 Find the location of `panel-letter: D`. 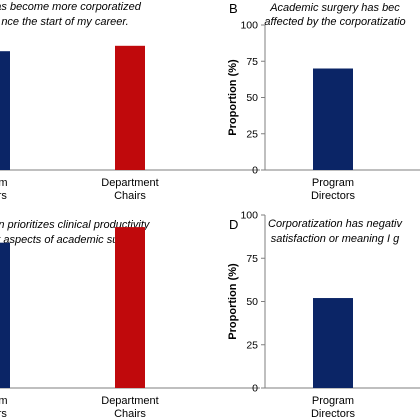

panel-letter: D is located at coordinates (233, 224).